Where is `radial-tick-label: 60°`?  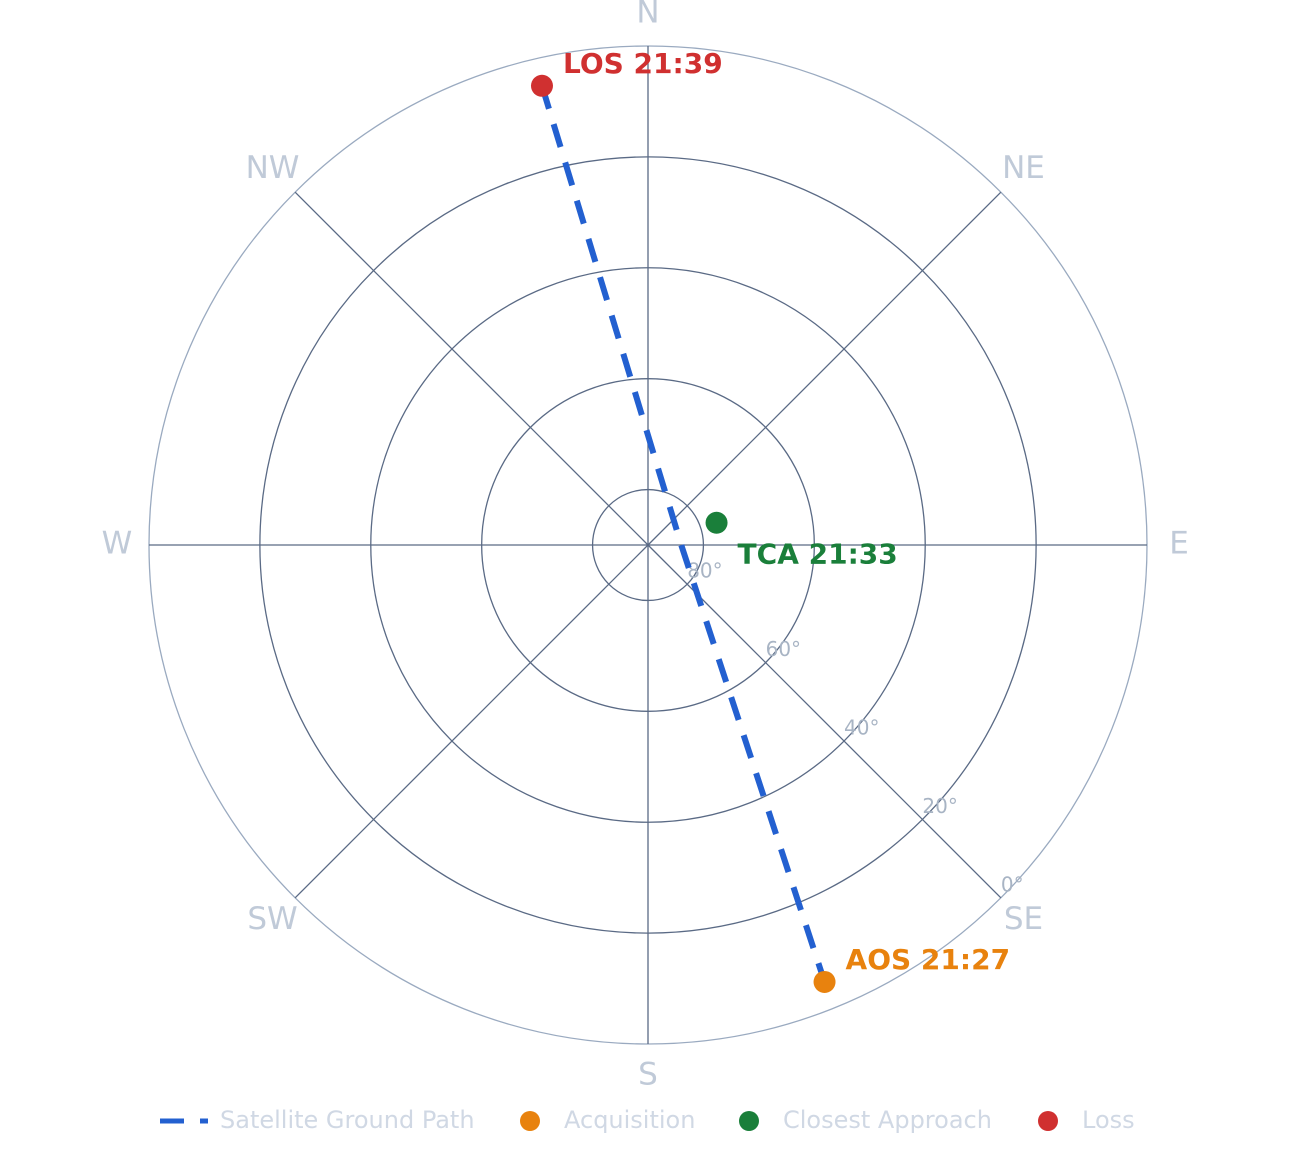
radial-tick-label: 60° is located at coordinates (783, 649).